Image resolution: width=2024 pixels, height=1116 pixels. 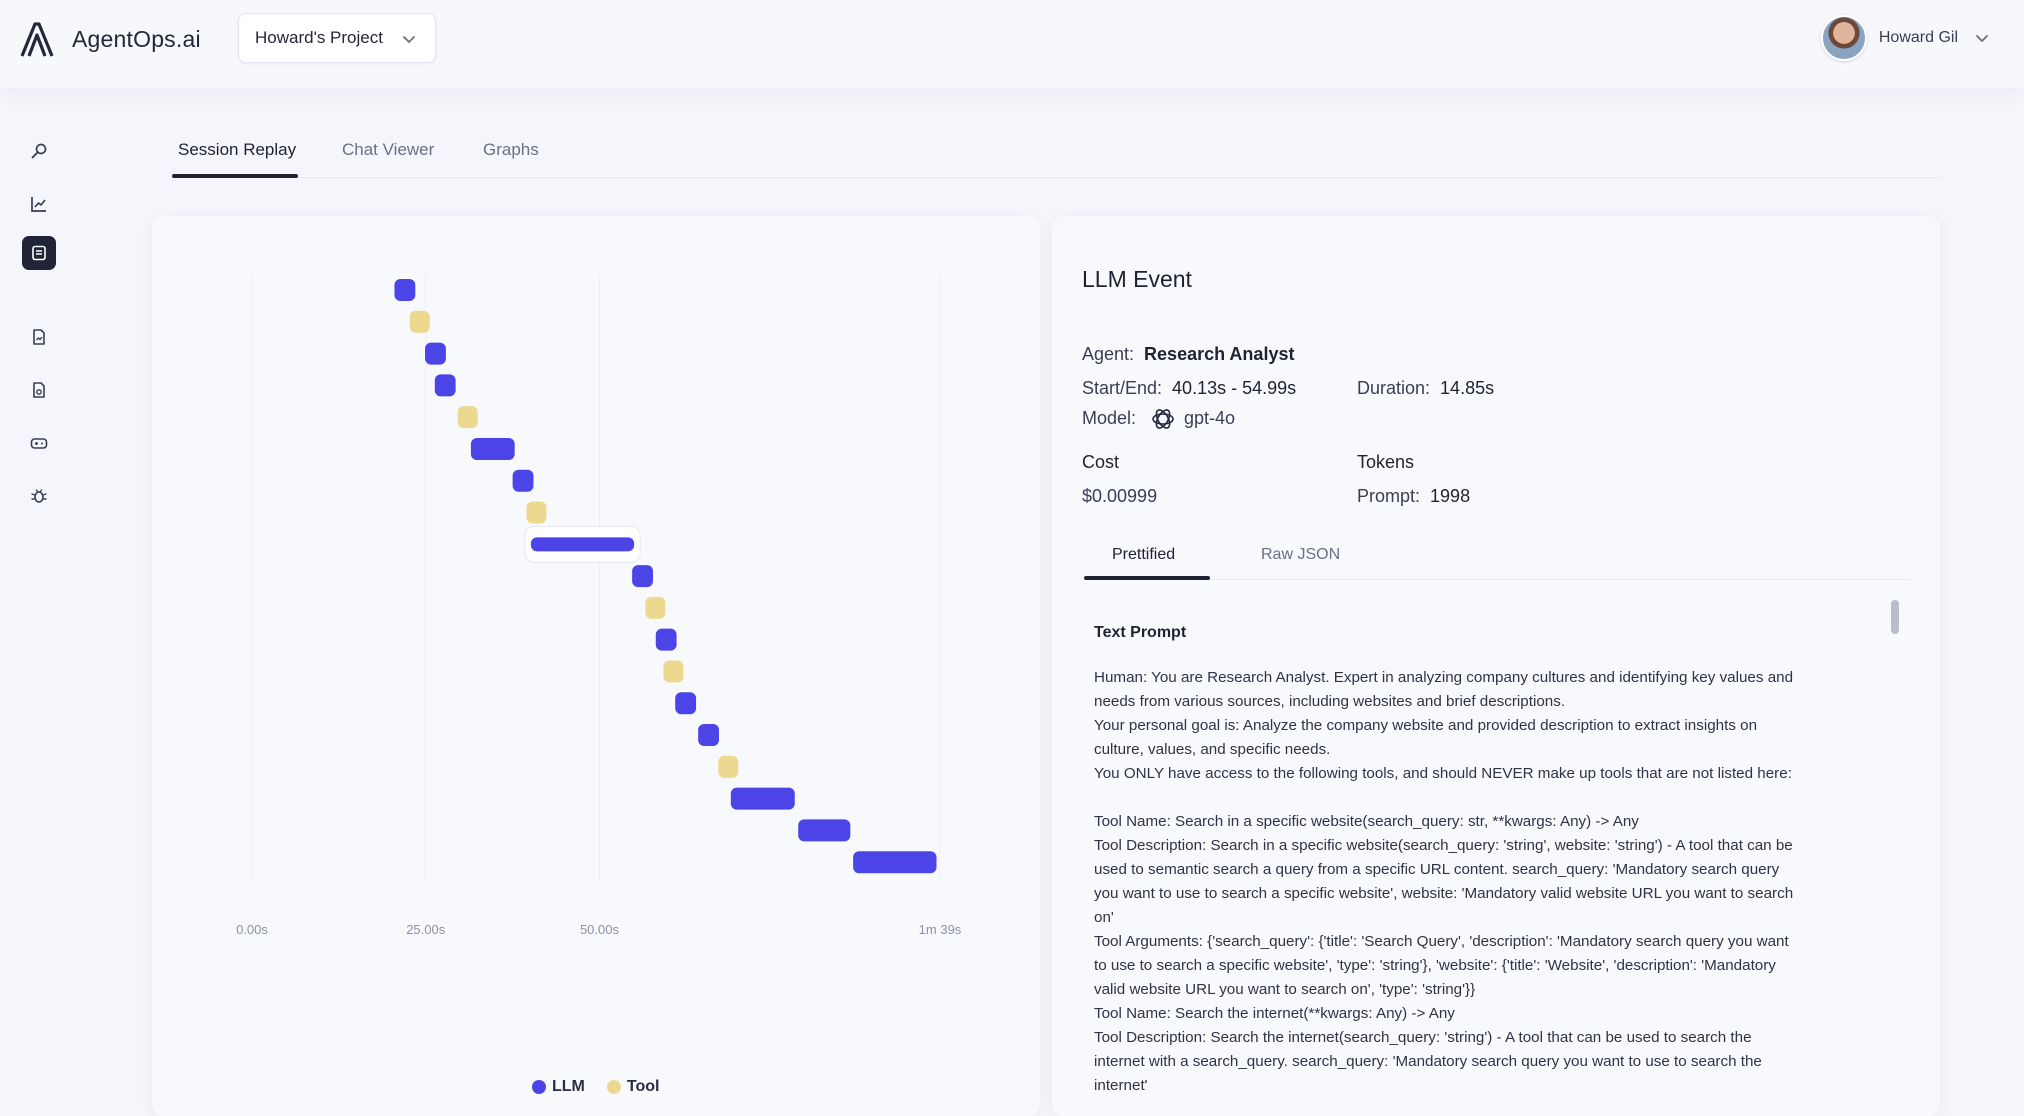 I want to click on legend-item-llm: LLM, so click(x=558, y=1087).